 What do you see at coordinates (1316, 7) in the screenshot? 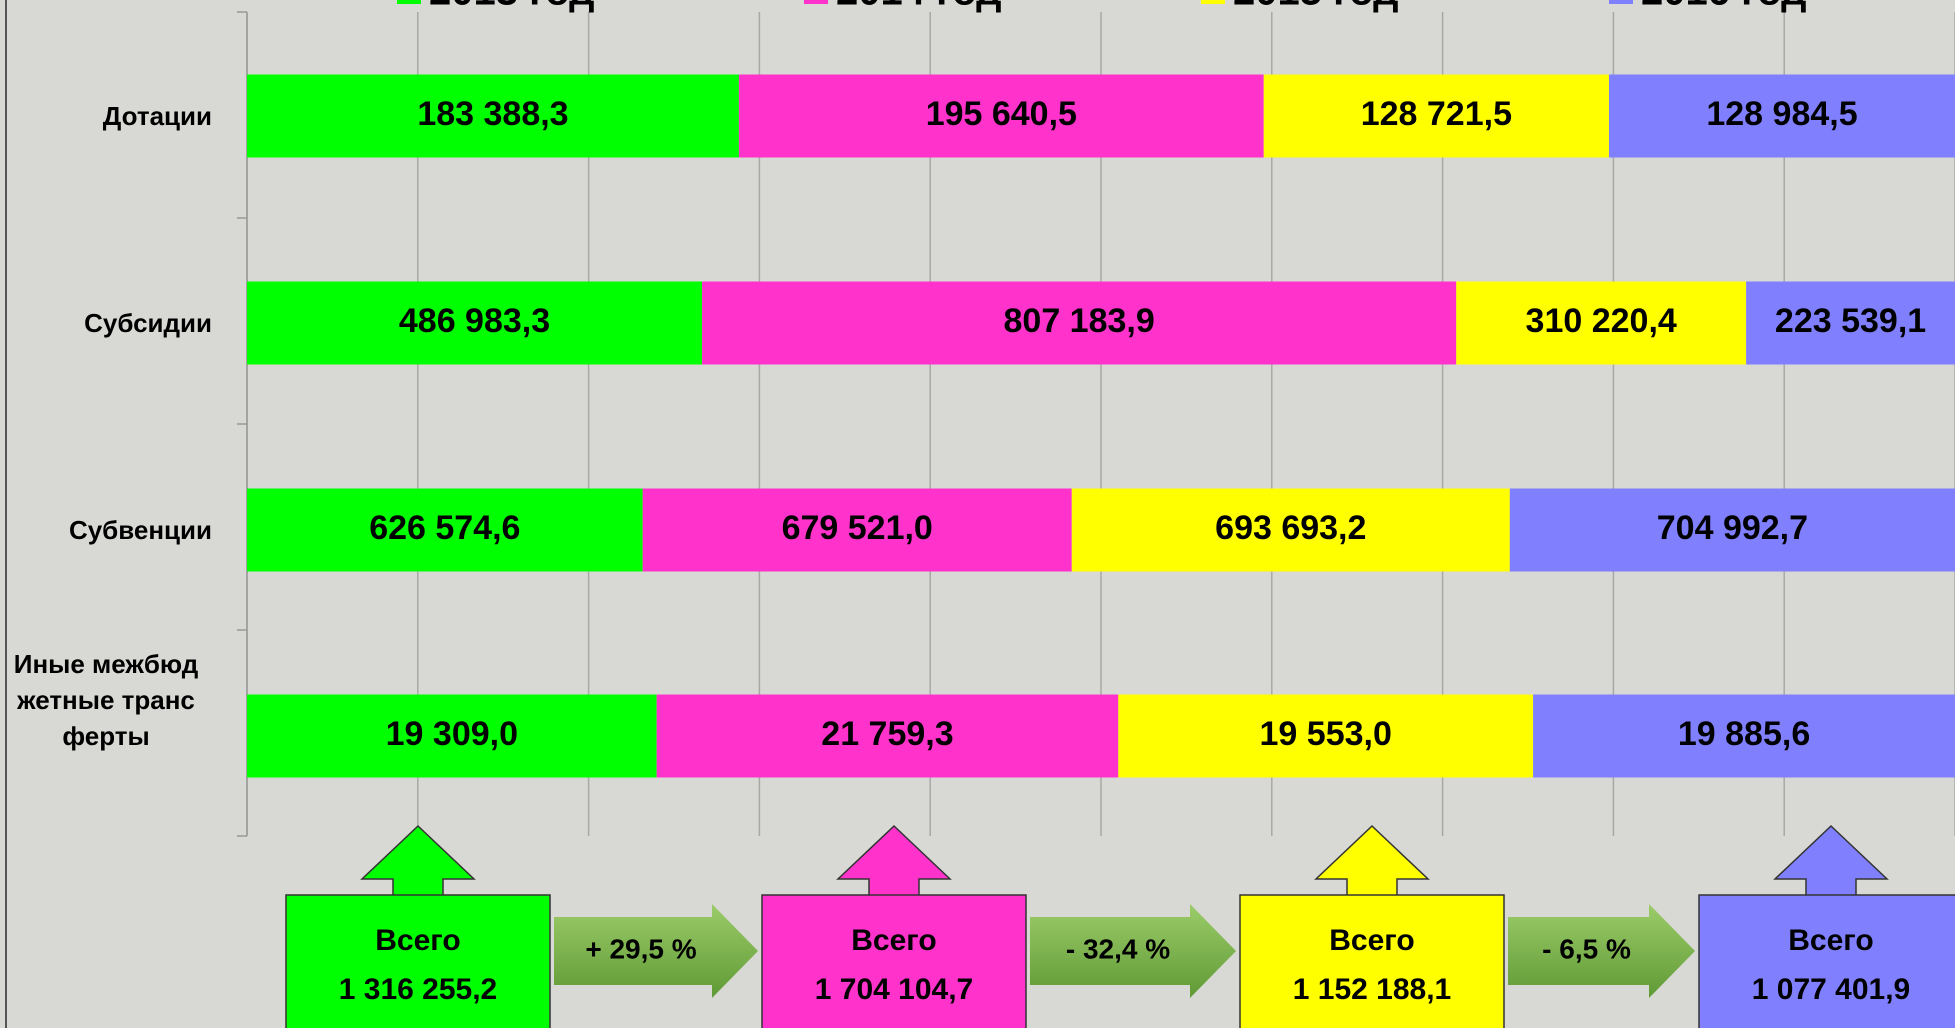
I see `legend-label: 2015 год` at bounding box center [1316, 7].